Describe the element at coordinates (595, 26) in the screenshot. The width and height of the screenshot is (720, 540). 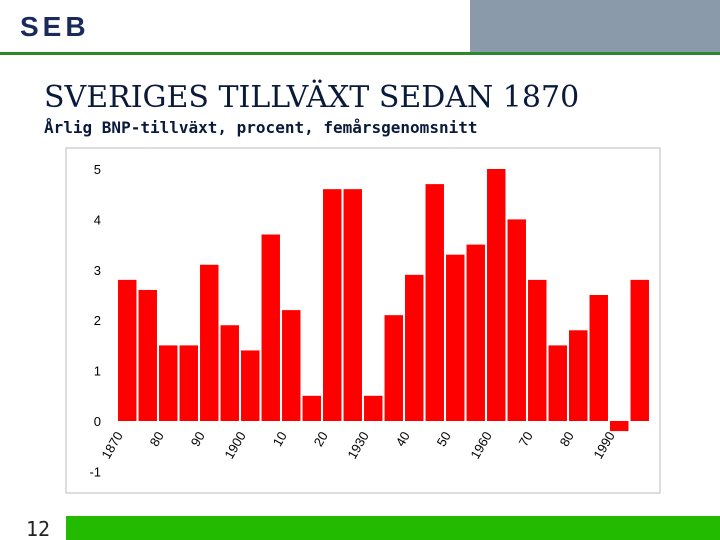
I see `header-photos` at that location.